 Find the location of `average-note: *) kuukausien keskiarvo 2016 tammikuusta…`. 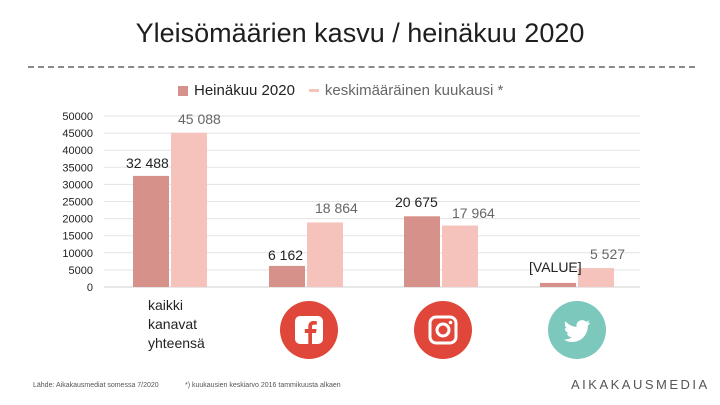

average-note: *) kuukausien keskiarvo 2016 tammikuusta… is located at coordinates (263, 385).